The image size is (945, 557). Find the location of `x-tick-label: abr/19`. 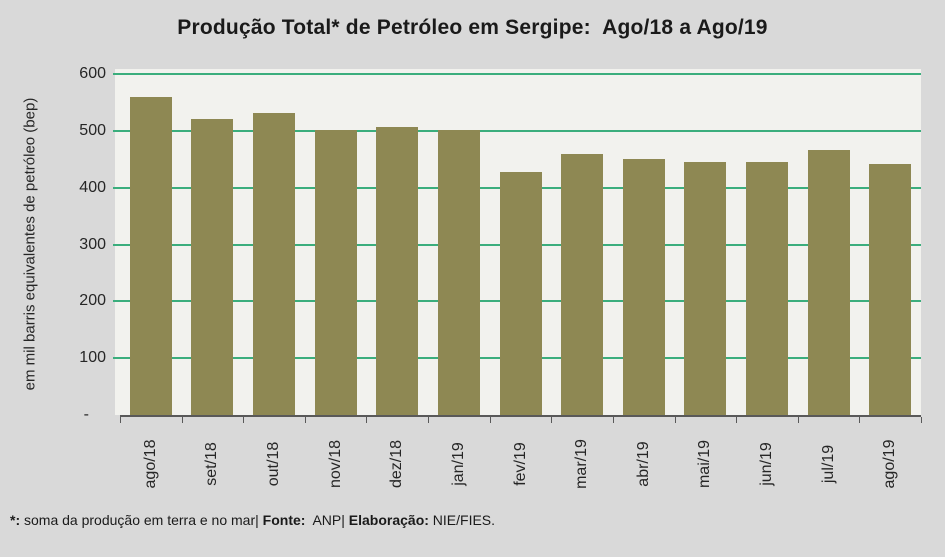

x-tick-label: abr/19 is located at coordinates (643, 464).